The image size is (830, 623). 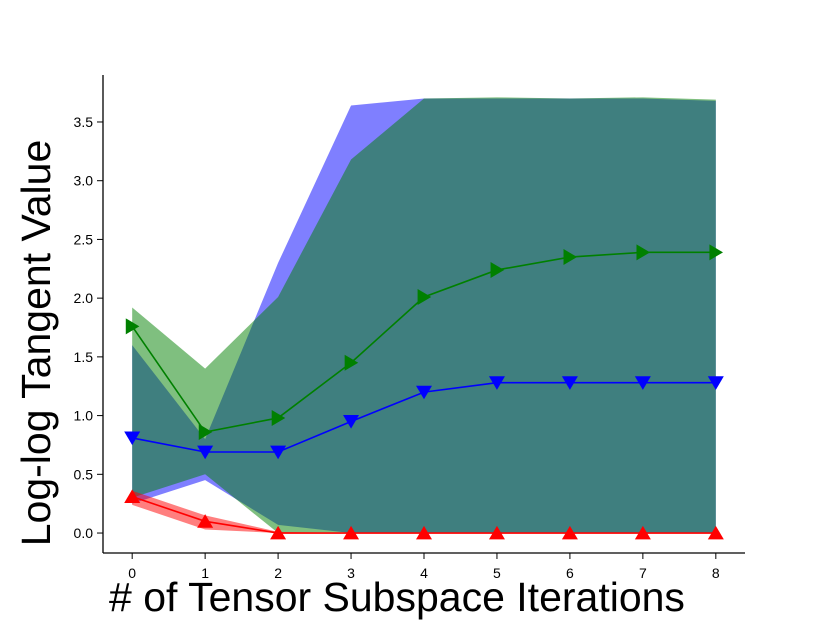 I want to click on y-tick-label: 1.5, so click(x=84, y=357).